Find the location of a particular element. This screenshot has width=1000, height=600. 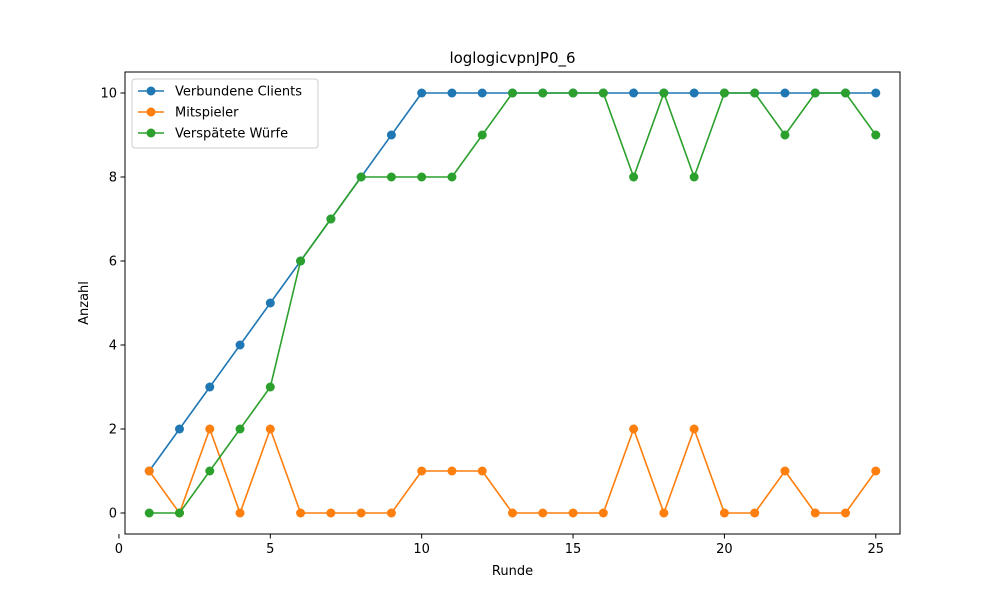

legend-label-3: Verspätete Würfe is located at coordinates (231, 134).